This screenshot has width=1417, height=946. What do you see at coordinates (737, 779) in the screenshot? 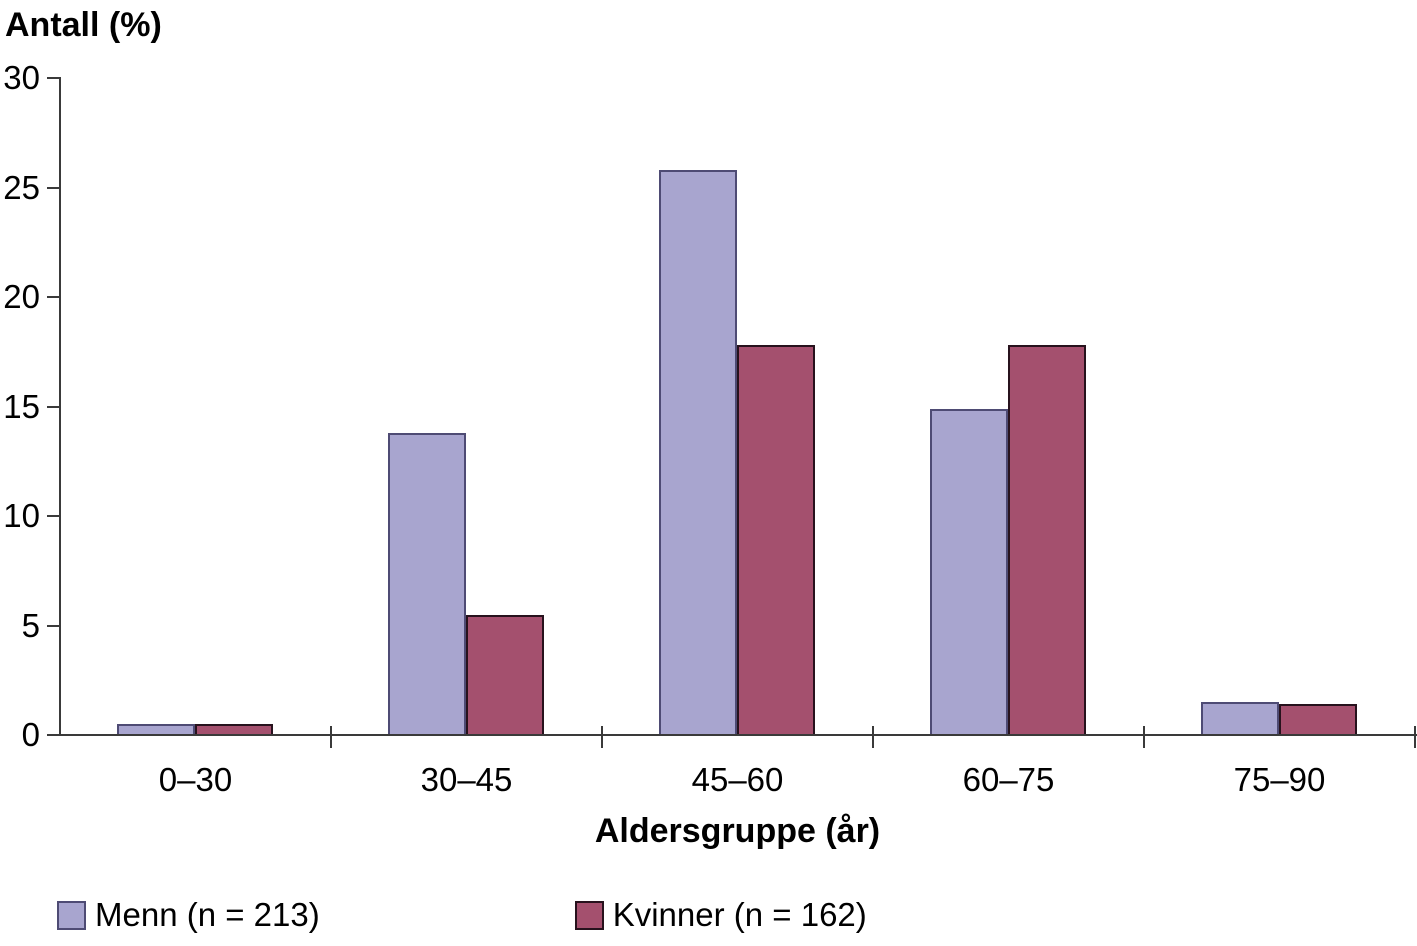
I see `category-label-45-60: 45–60` at bounding box center [737, 779].